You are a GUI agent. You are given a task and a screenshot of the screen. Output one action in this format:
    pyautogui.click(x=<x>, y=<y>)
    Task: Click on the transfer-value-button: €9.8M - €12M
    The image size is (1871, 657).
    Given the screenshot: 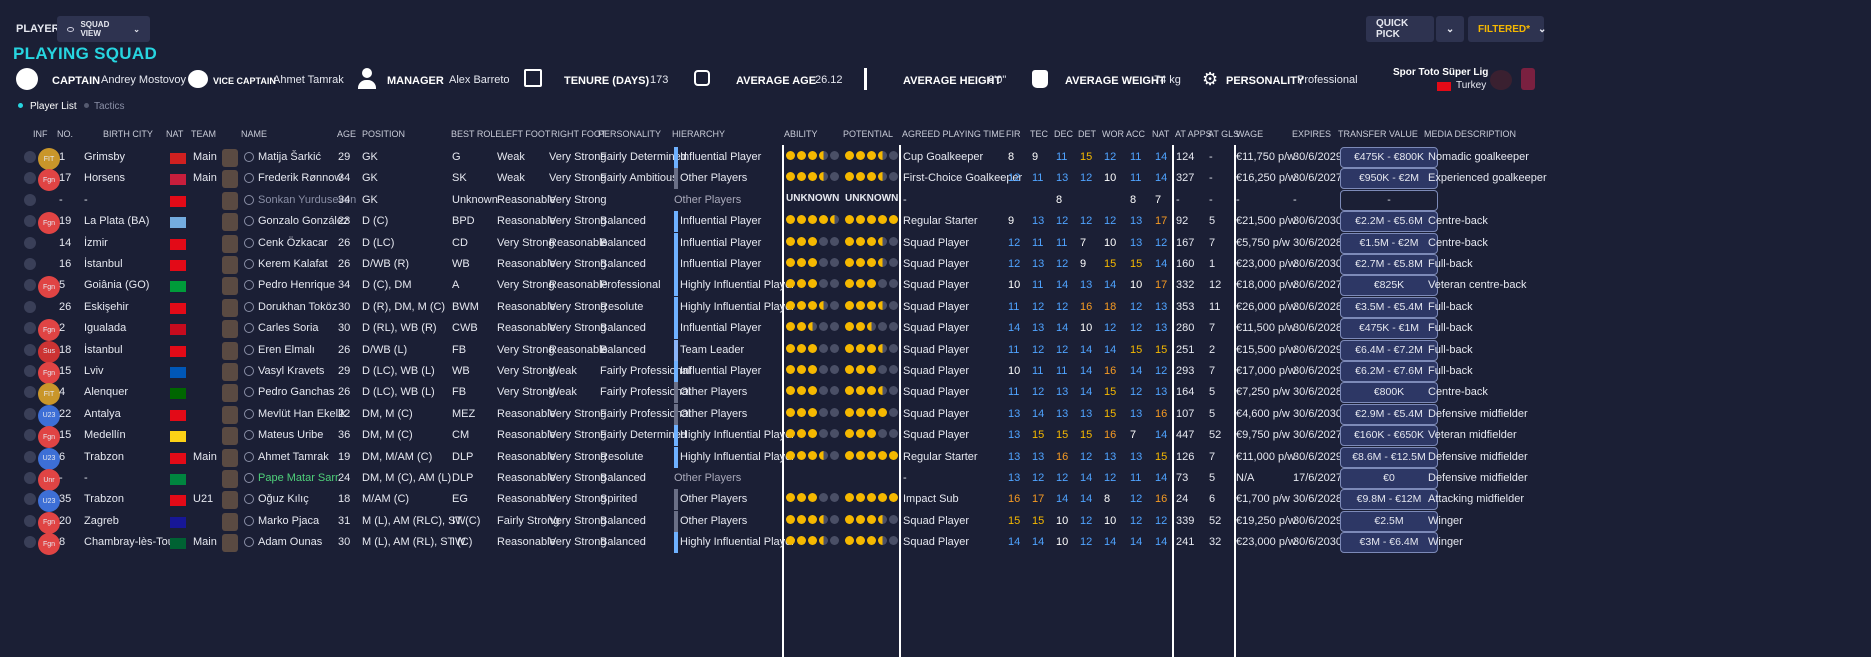 What is the action you would take?
    pyautogui.click(x=1389, y=500)
    